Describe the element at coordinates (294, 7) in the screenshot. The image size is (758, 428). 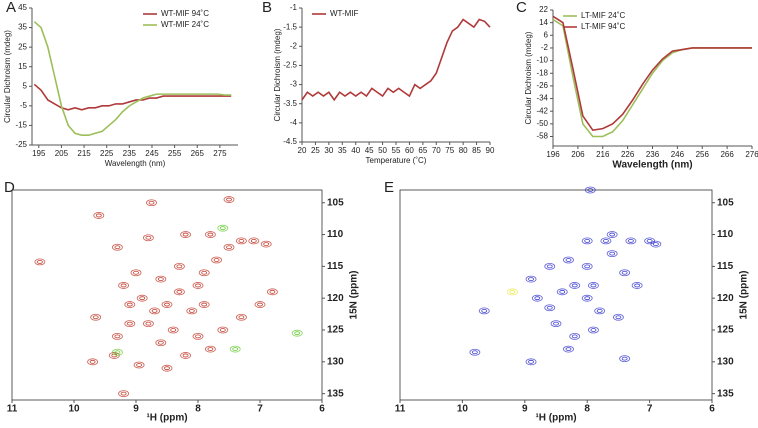
I see `y-tick-label: -1` at that location.